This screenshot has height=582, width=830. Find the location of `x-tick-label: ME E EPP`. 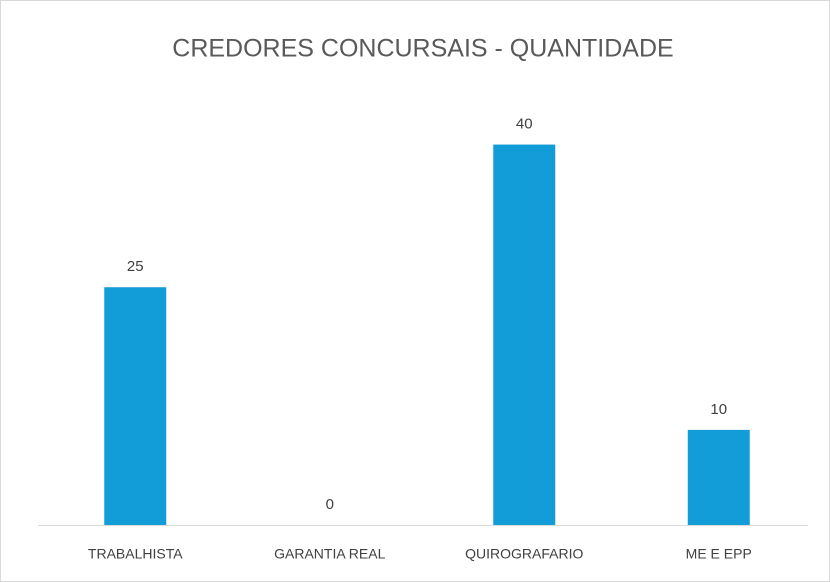

x-tick-label: ME E EPP is located at coordinates (719, 554).